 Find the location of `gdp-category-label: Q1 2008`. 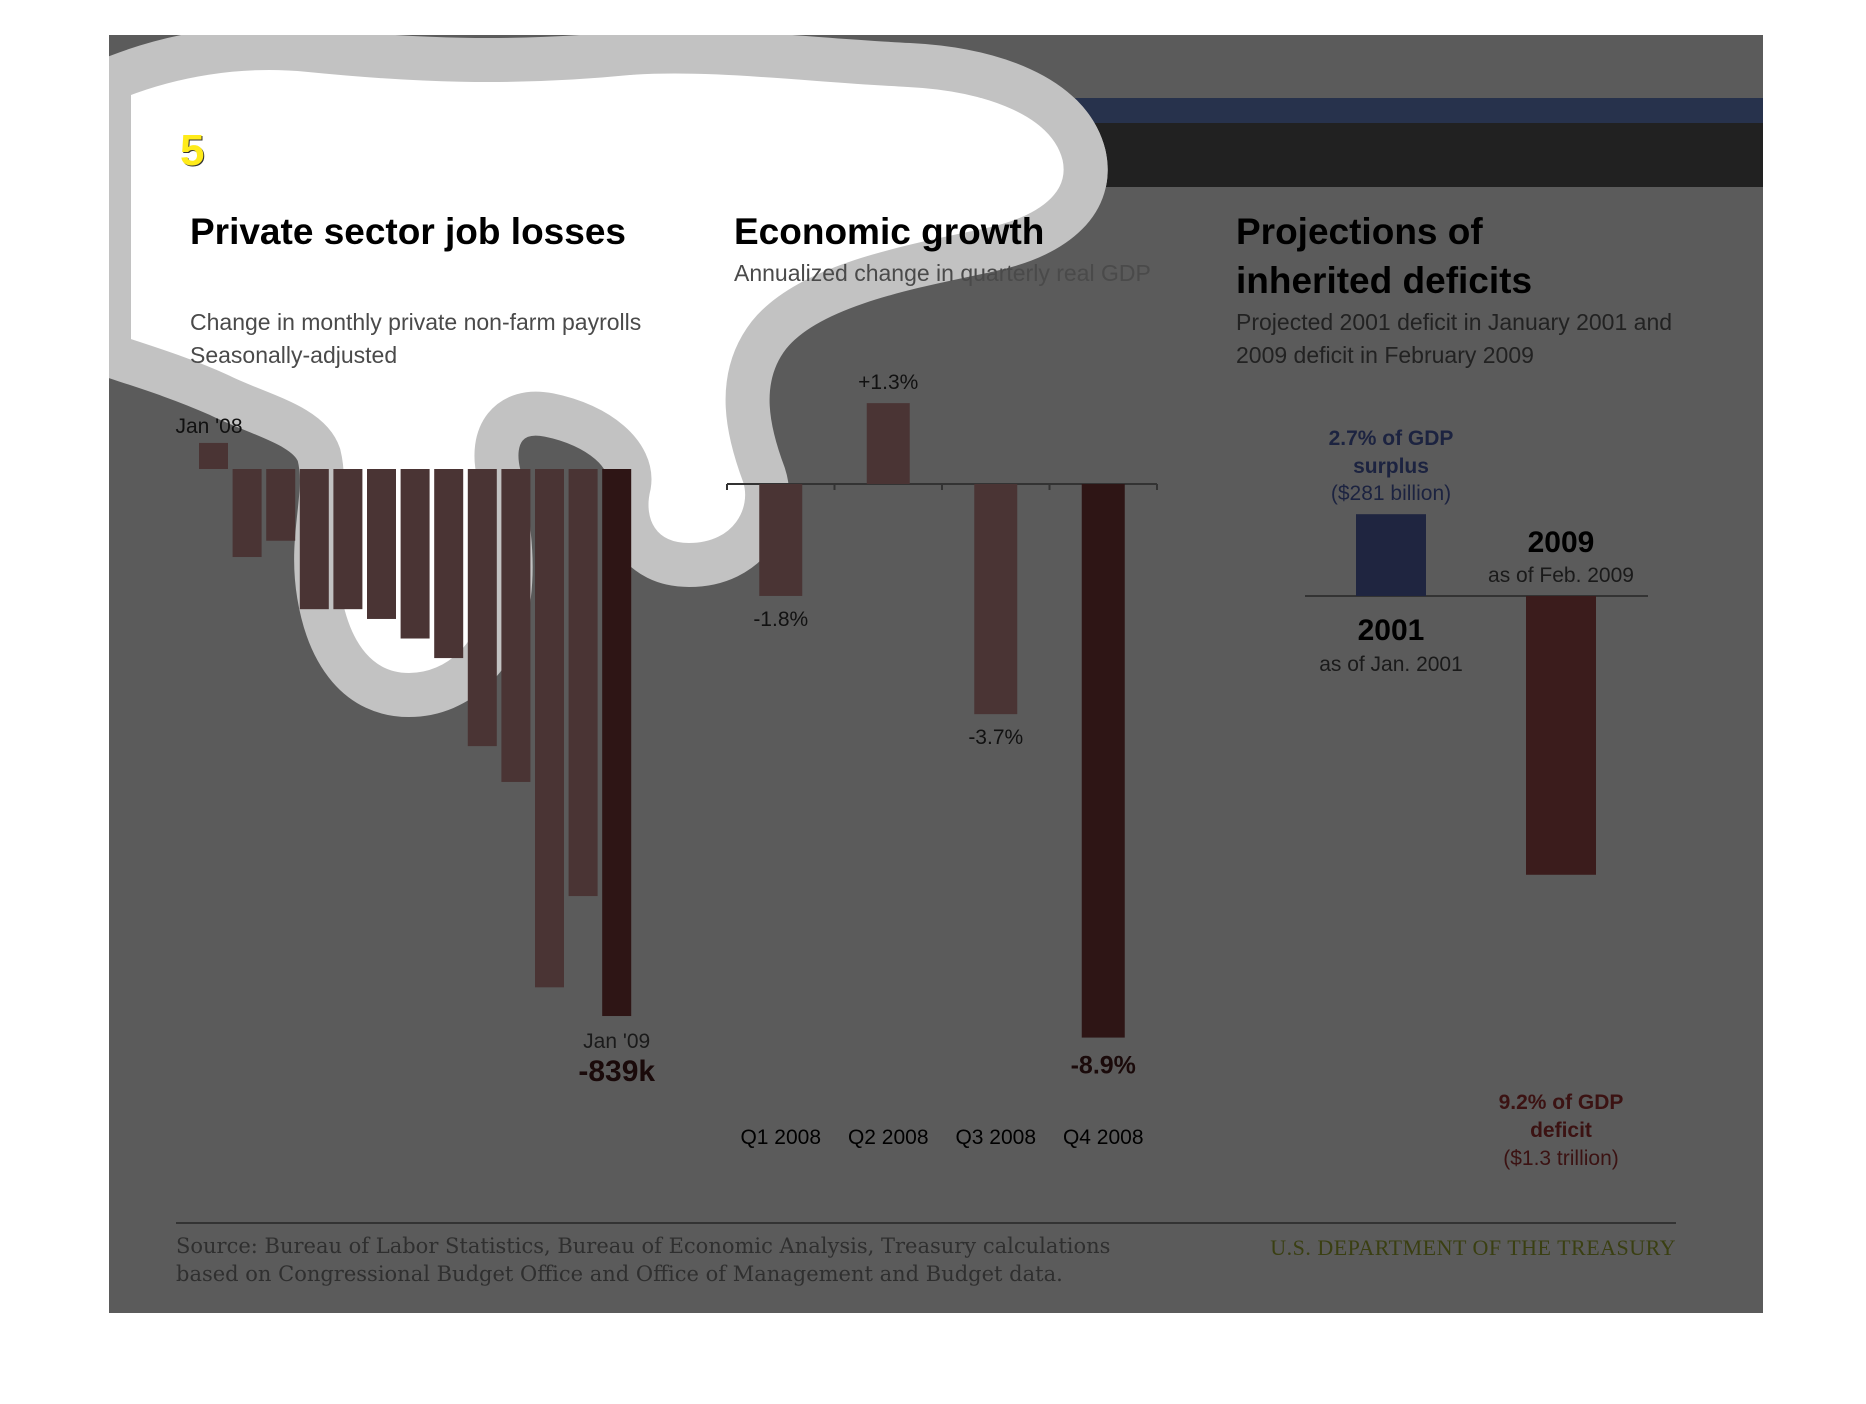

gdp-category-label: Q1 2008 is located at coordinates (780, 1137).